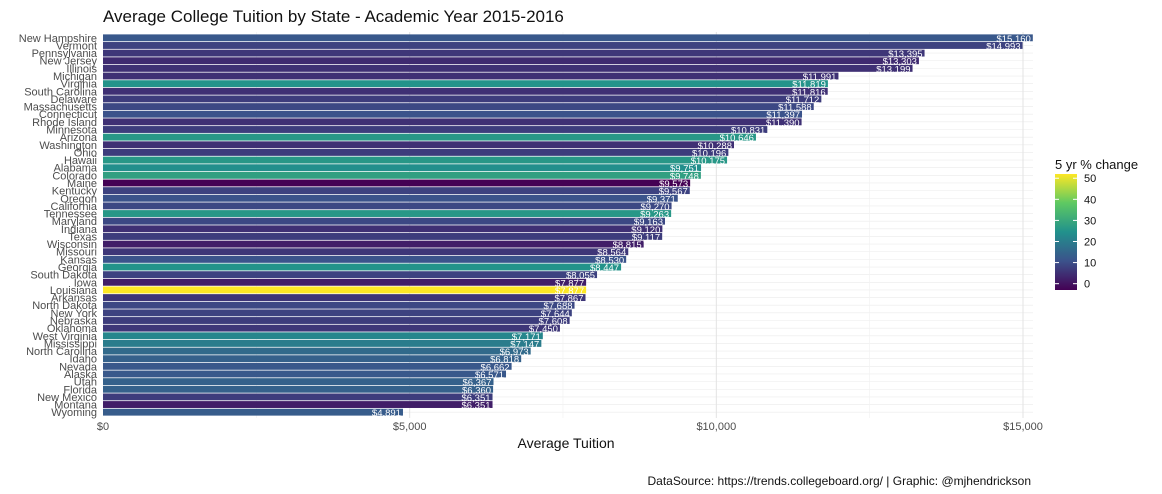  I want to click on y-tick-label: Mississippi, so click(70, 344).